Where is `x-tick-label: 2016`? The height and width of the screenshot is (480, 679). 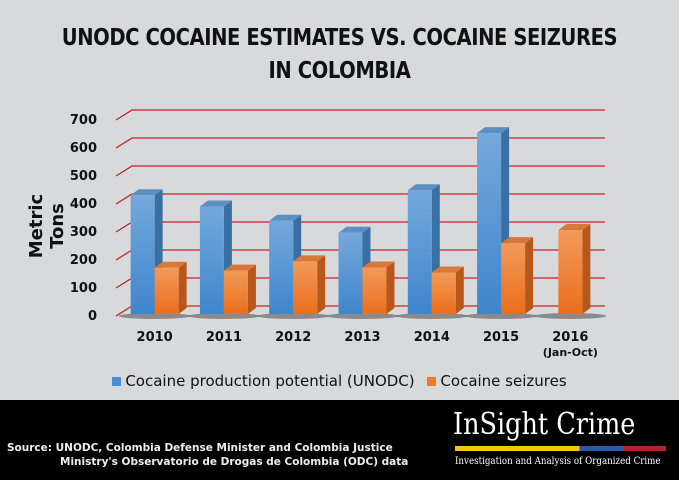 x-tick-label: 2016 is located at coordinates (570, 337).